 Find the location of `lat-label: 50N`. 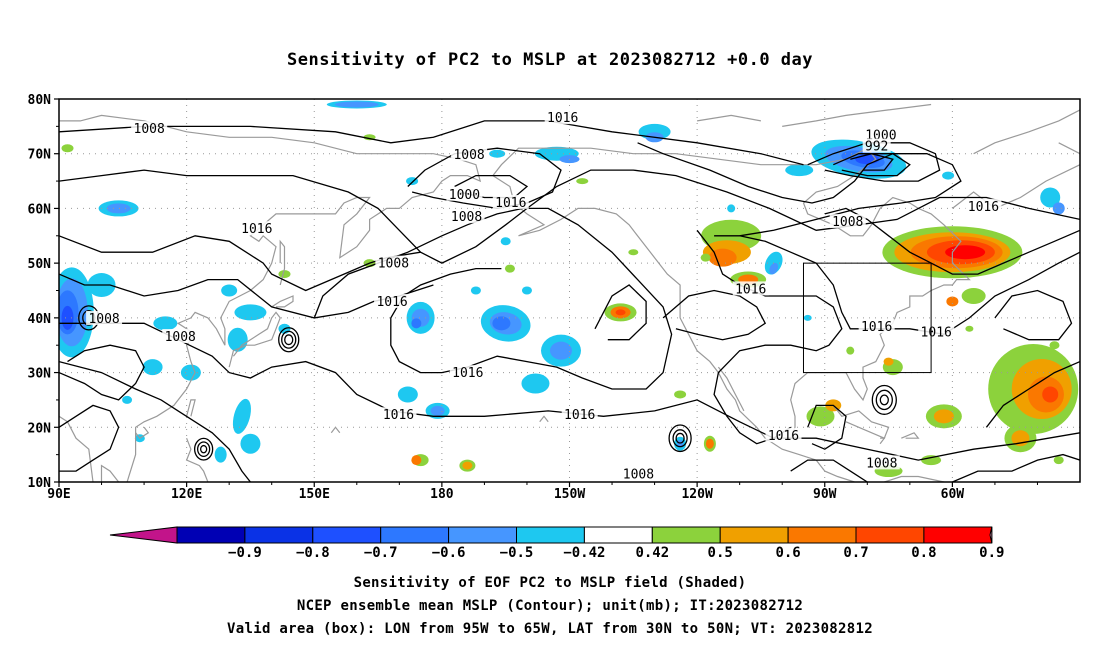

lat-label: 50N is located at coordinates (40, 264).